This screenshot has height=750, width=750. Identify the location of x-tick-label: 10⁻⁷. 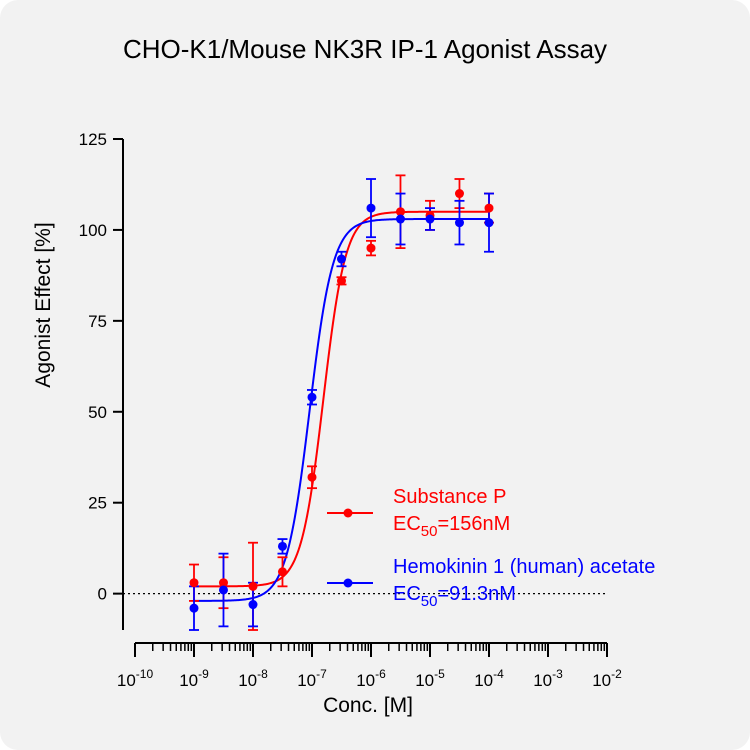
(312, 678).